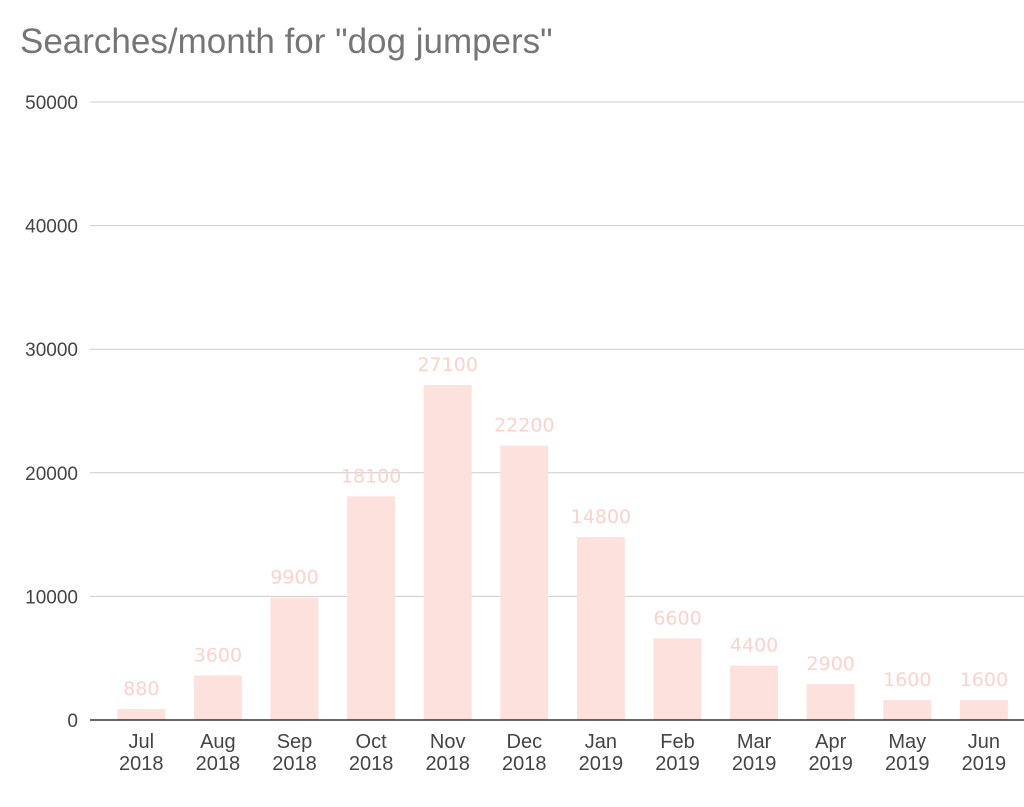 The width and height of the screenshot is (1024, 807). Describe the element at coordinates (754, 742) in the screenshot. I see `x-tick-label-month: Mar` at that location.